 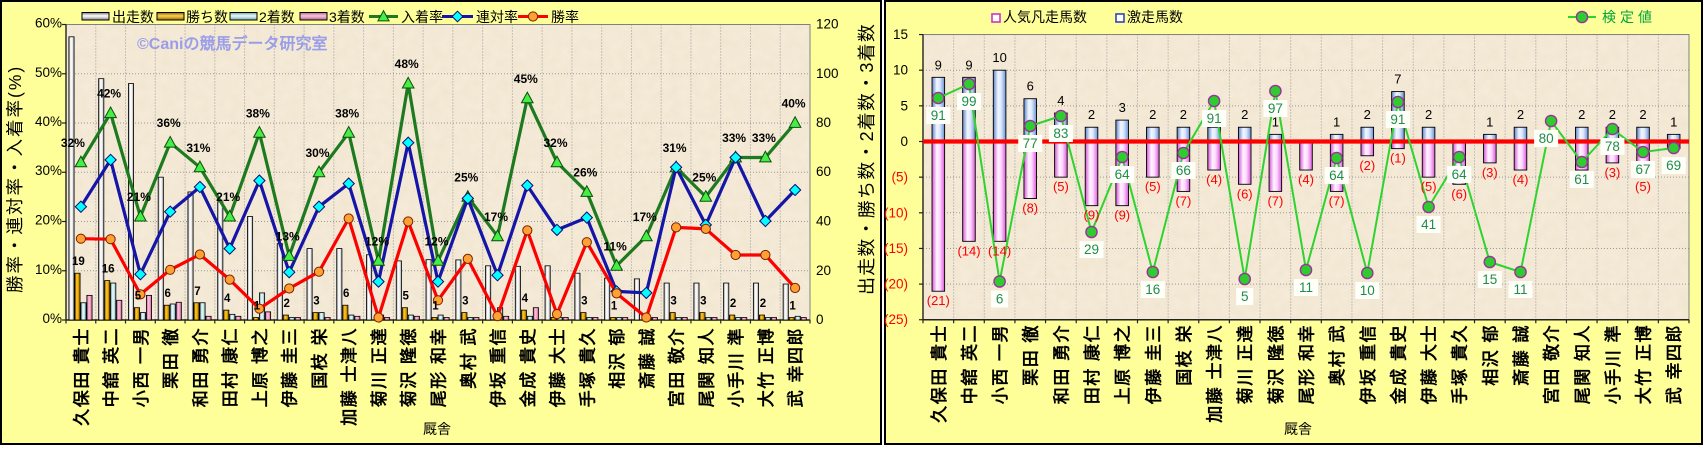 I want to click on svg-text: 田村 康仁, so click(x=230, y=367).